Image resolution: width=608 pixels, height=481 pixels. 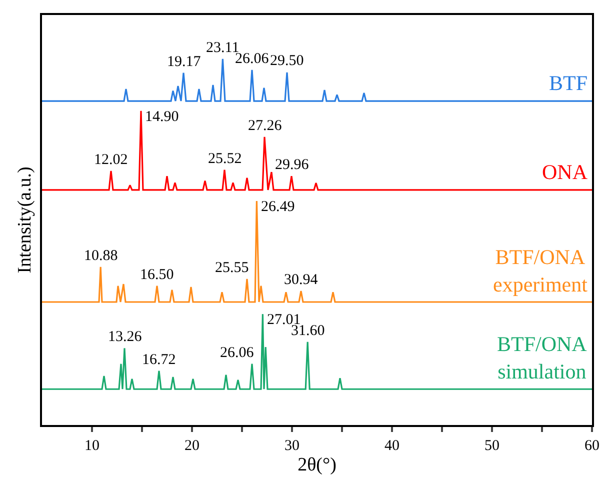 I want to click on annotation: 13.26, so click(x=125, y=337).